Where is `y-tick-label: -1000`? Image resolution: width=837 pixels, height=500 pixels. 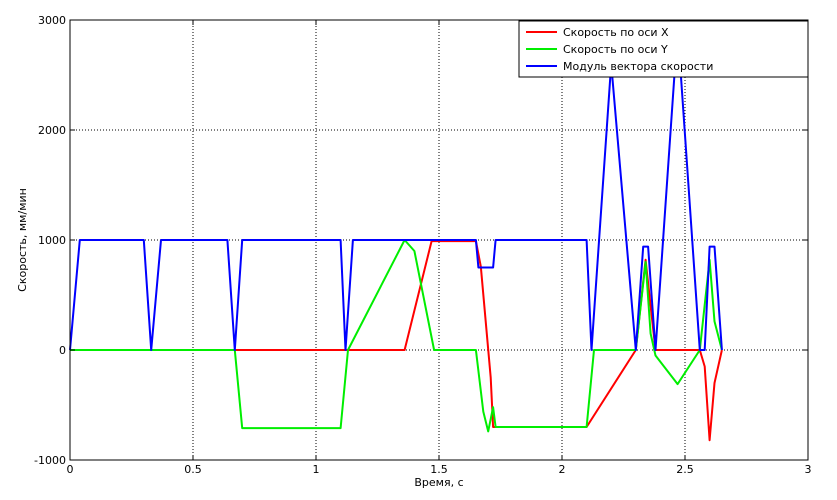
y-tick-label: -1000 is located at coordinates (50, 460).